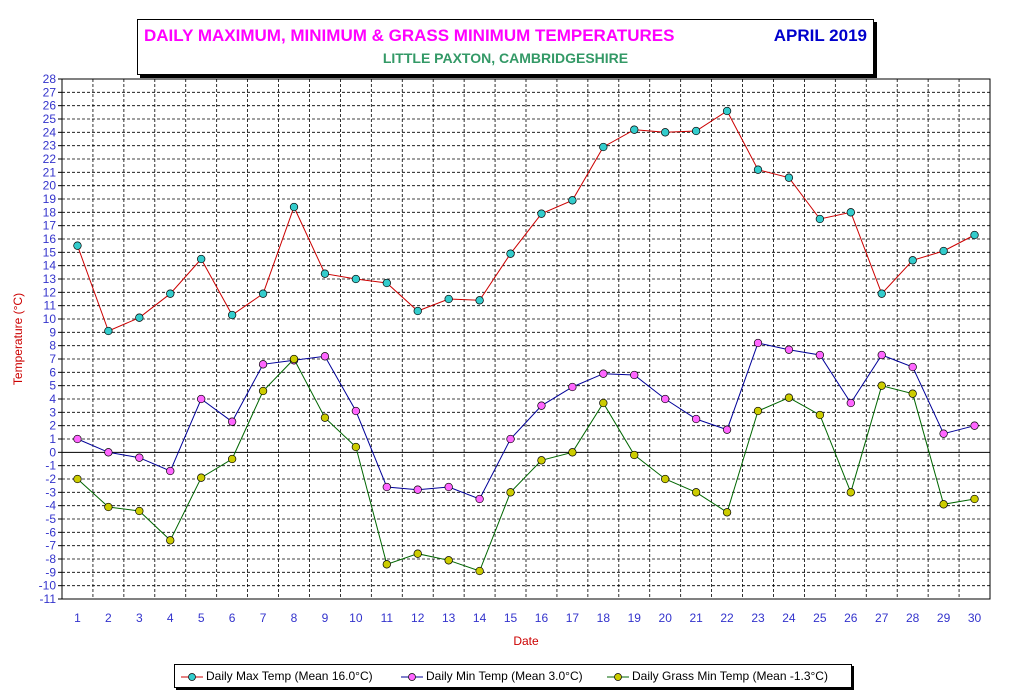  Describe the element at coordinates (50, 172) in the screenshot. I see `y-tick-label: 21` at that location.